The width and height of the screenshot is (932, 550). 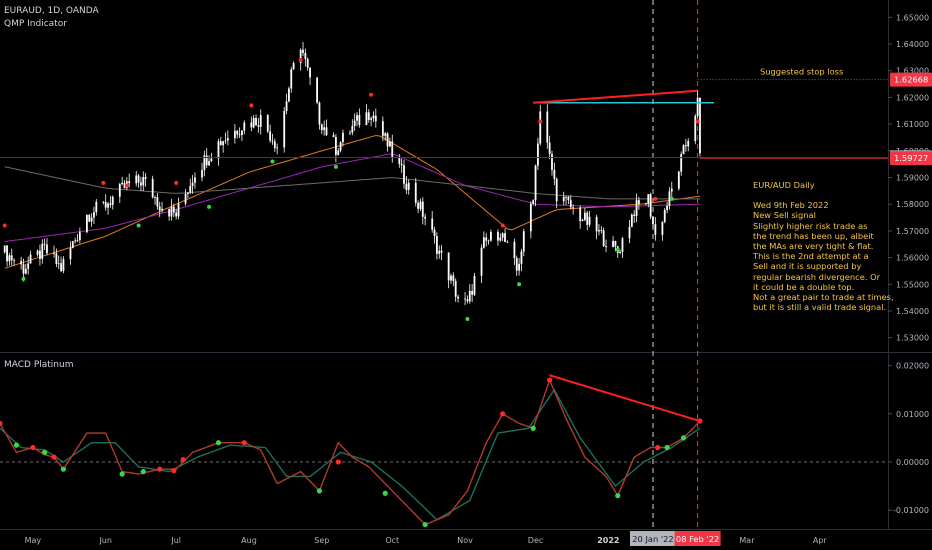 What do you see at coordinates (51, 11) in the screenshot?
I see `symbol-title: EURAUD, 1D, OANDA` at bounding box center [51, 11].